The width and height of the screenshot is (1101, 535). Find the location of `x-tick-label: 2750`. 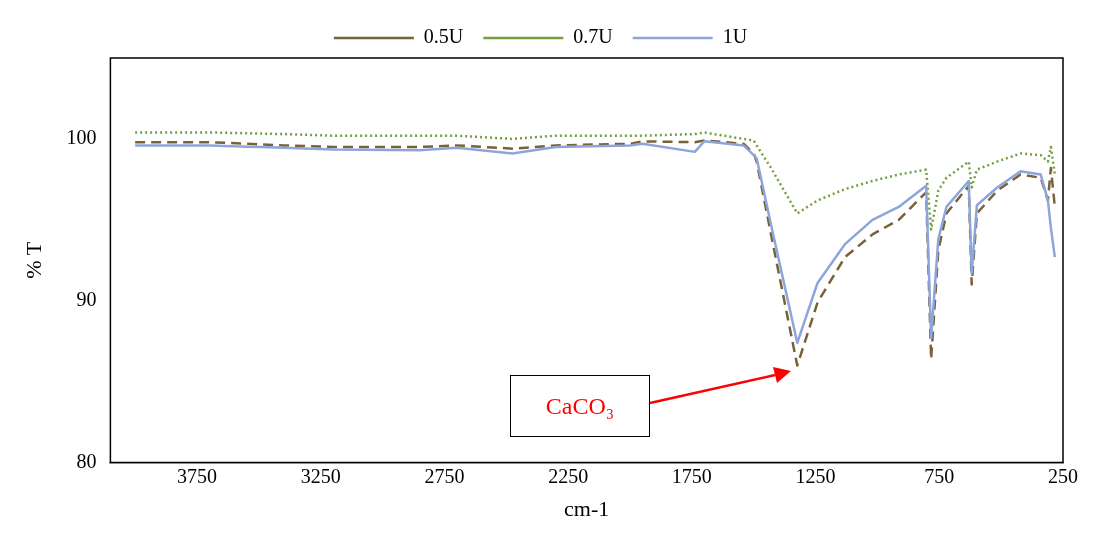

x-tick-label: 2750 is located at coordinates (444, 475).